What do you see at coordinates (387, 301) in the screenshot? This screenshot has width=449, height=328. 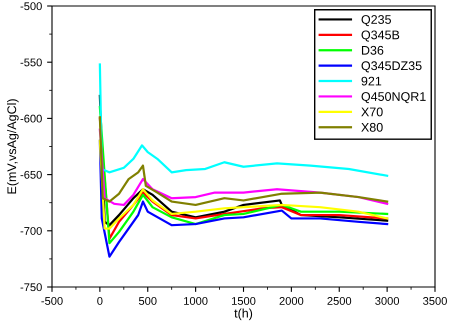 I see `x-tick-label: 3000` at bounding box center [387, 301].